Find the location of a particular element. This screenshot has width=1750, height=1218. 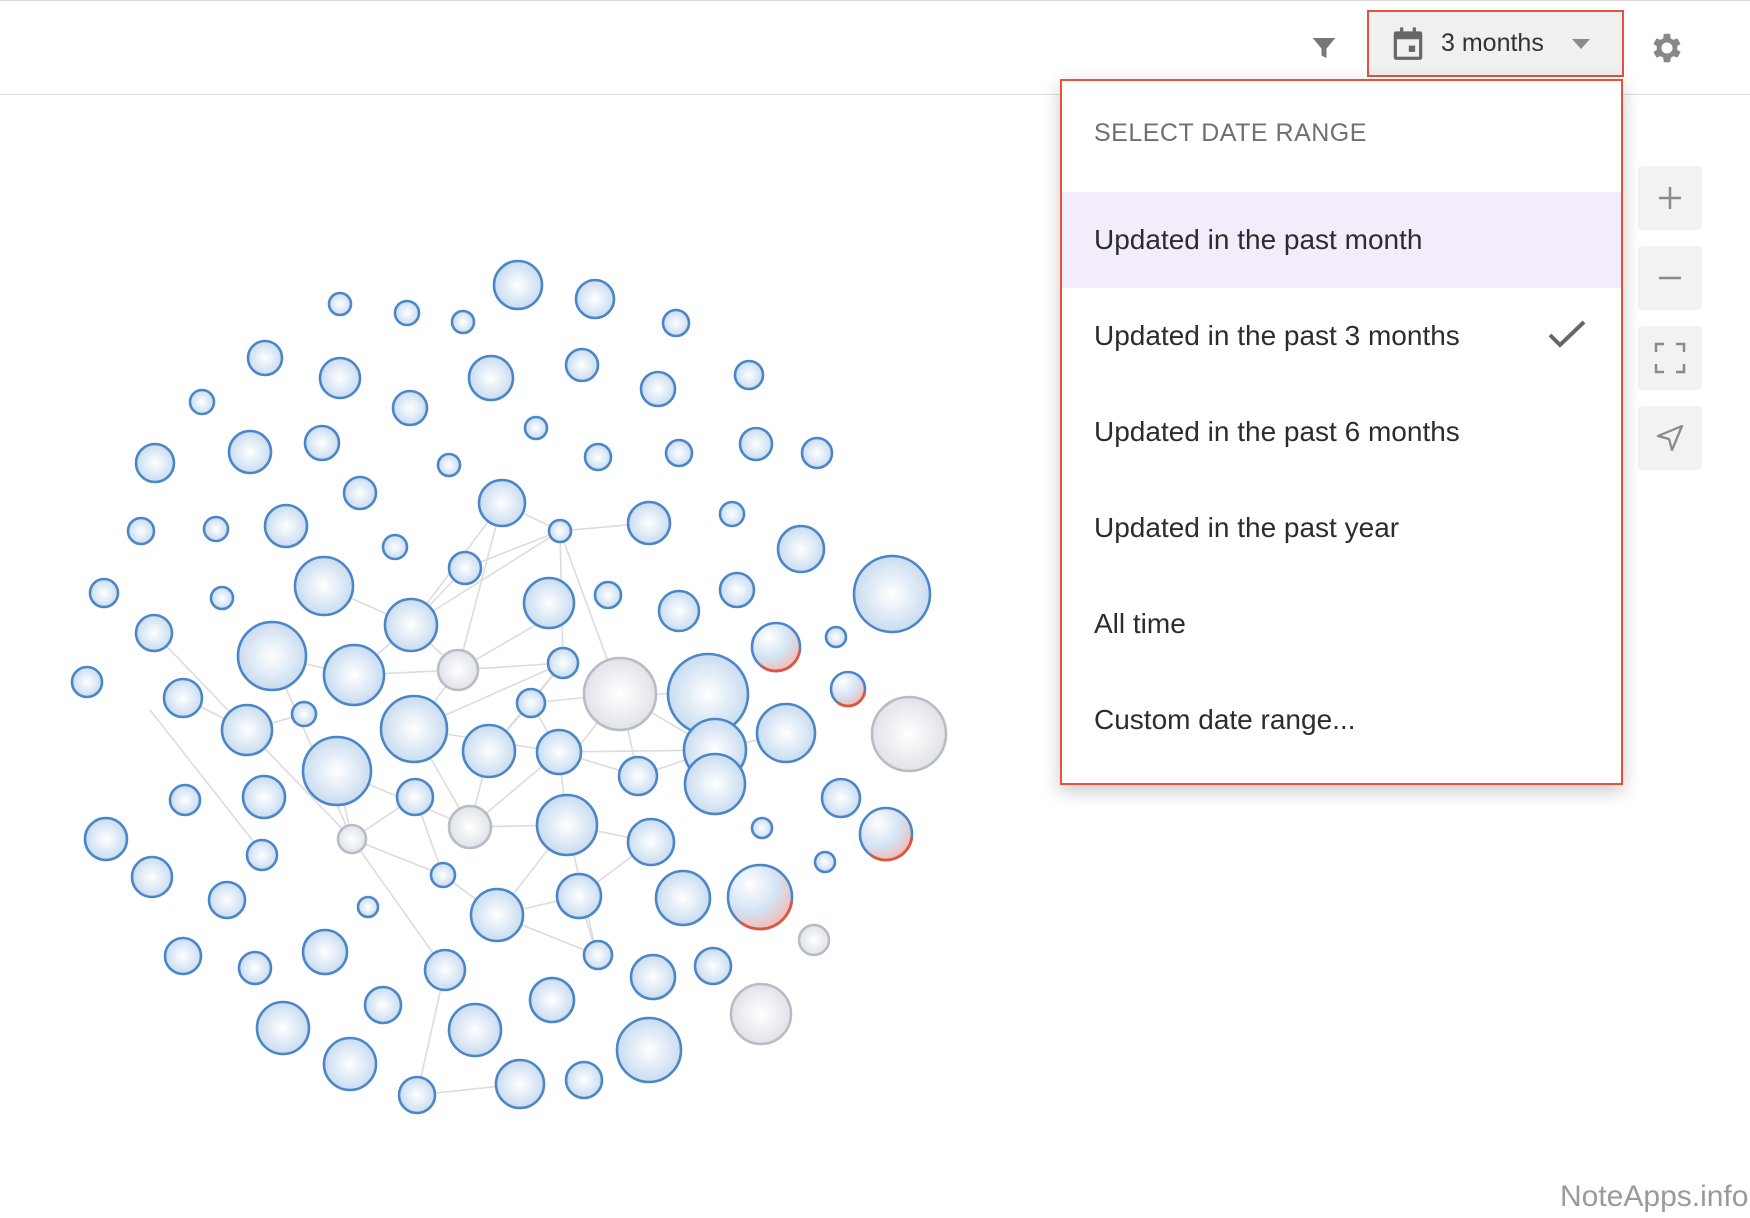

menu-item-past-6-months: Updated in the past 6 months is located at coordinates (1341, 432).